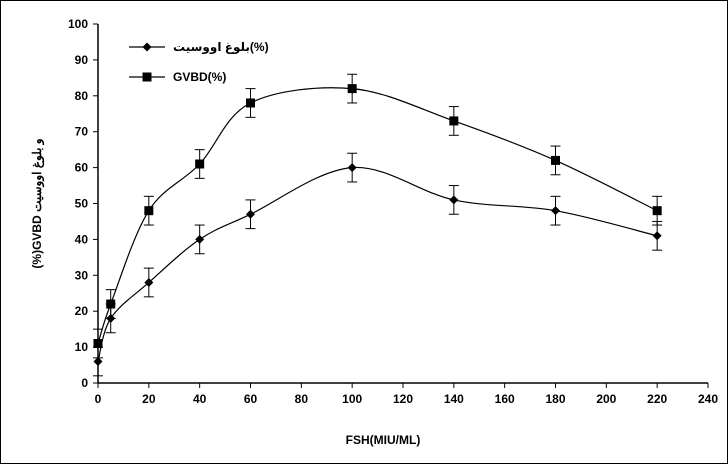 The width and height of the screenshot is (728, 464). Describe the element at coordinates (505, 399) in the screenshot. I see `x-tick-label: 160` at that location.